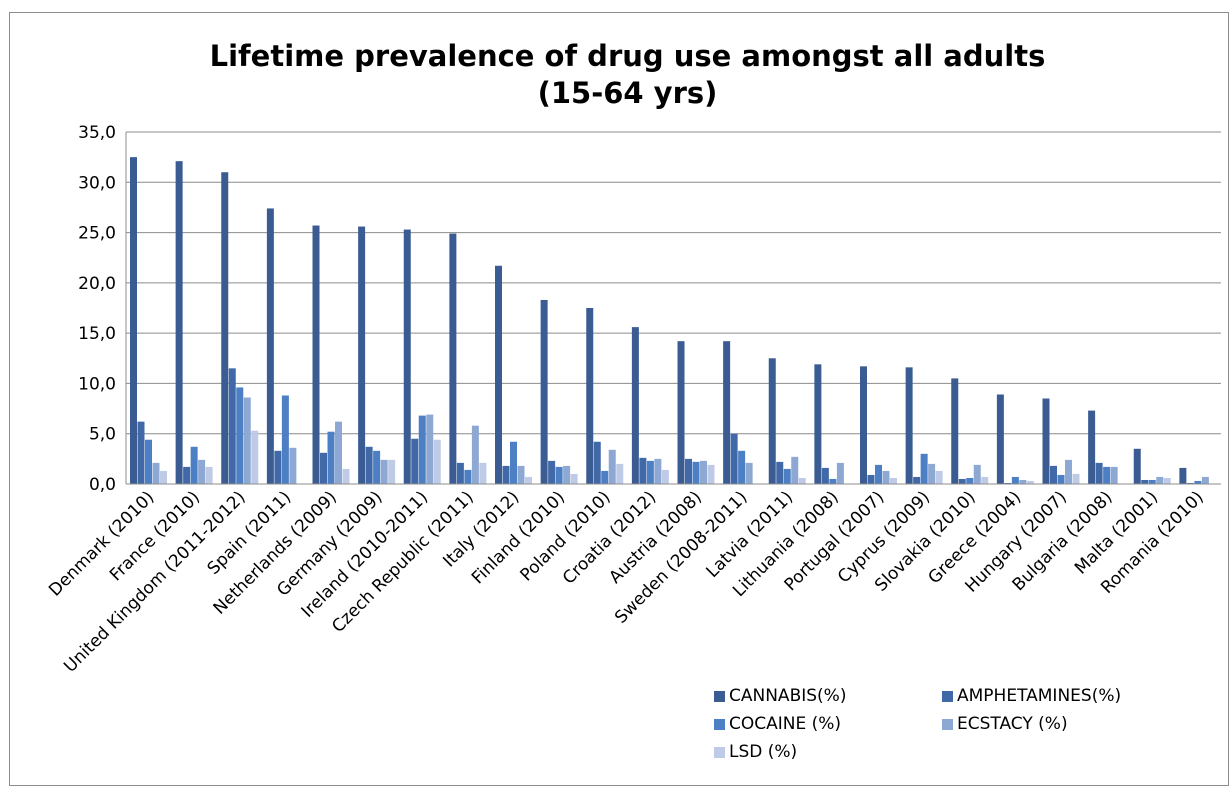 This screenshot has width=1231, height=788. What do you see at coordinates (763, 752) in the screenshot?
I see `legend-label: LSD (%)` at bounding box center [763, 752].